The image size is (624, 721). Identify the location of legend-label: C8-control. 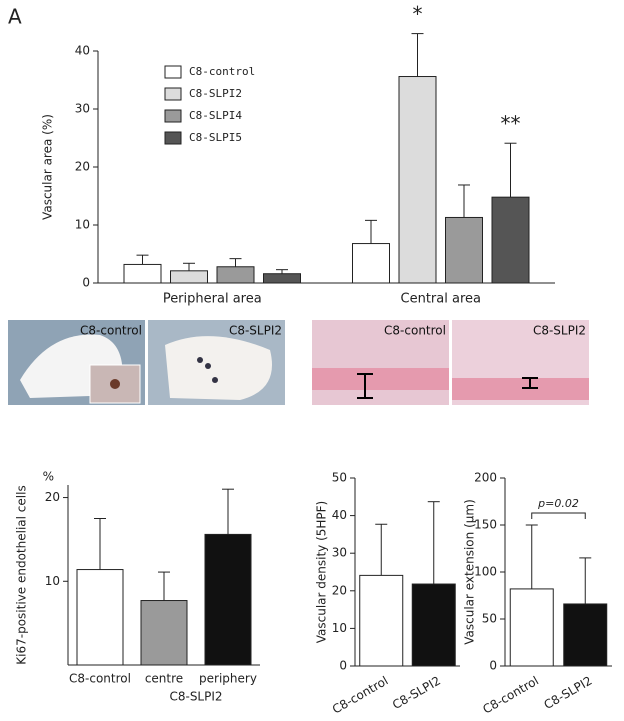
(222, 71).